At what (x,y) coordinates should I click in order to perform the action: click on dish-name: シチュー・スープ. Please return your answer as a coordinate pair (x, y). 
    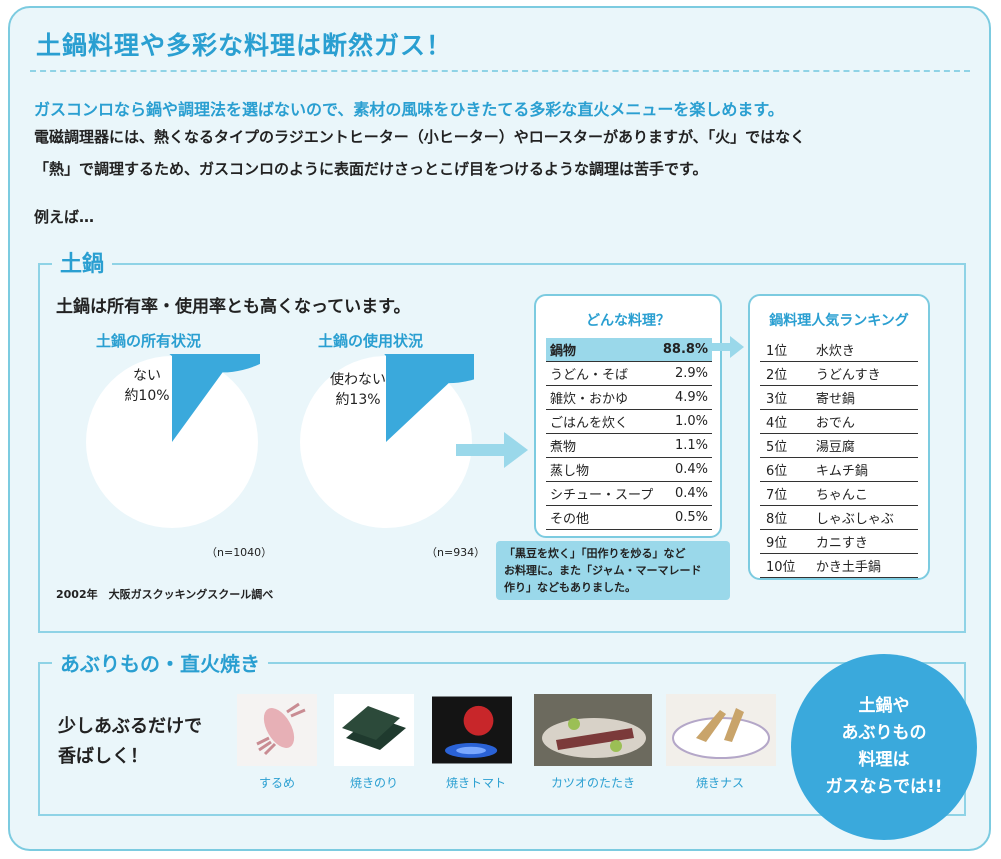
    Looking at the image, I should click on (602, 493).